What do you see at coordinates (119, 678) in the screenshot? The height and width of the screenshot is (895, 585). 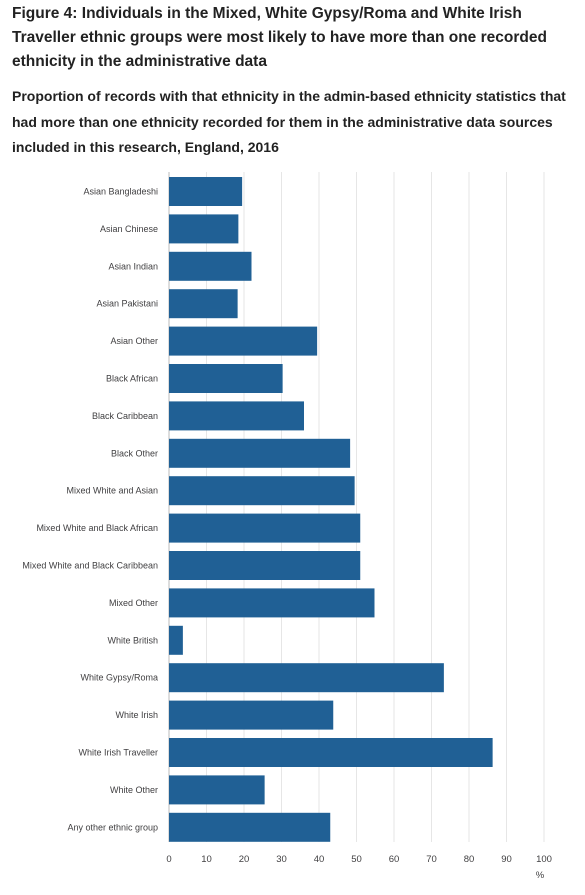 I see `category-label: White Gypsy/Roma` at bounding box center [119, 678].